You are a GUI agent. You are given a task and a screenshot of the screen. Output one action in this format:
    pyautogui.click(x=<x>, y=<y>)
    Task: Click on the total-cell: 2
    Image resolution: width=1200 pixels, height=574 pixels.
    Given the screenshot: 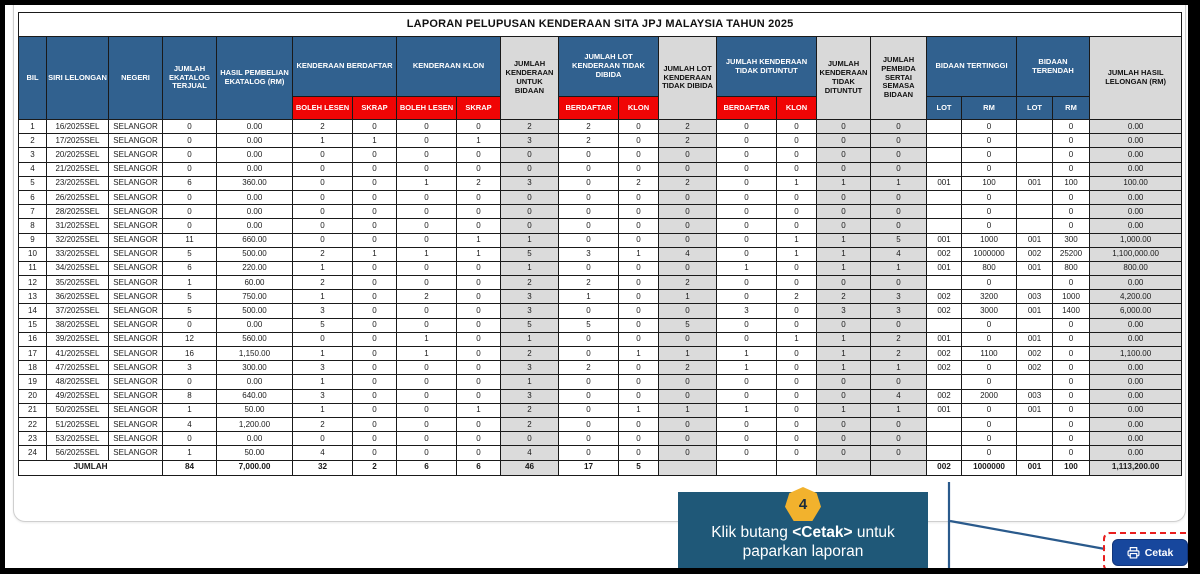 What is the action you would take?
    pyautogui.click(x=374, y=467)
    